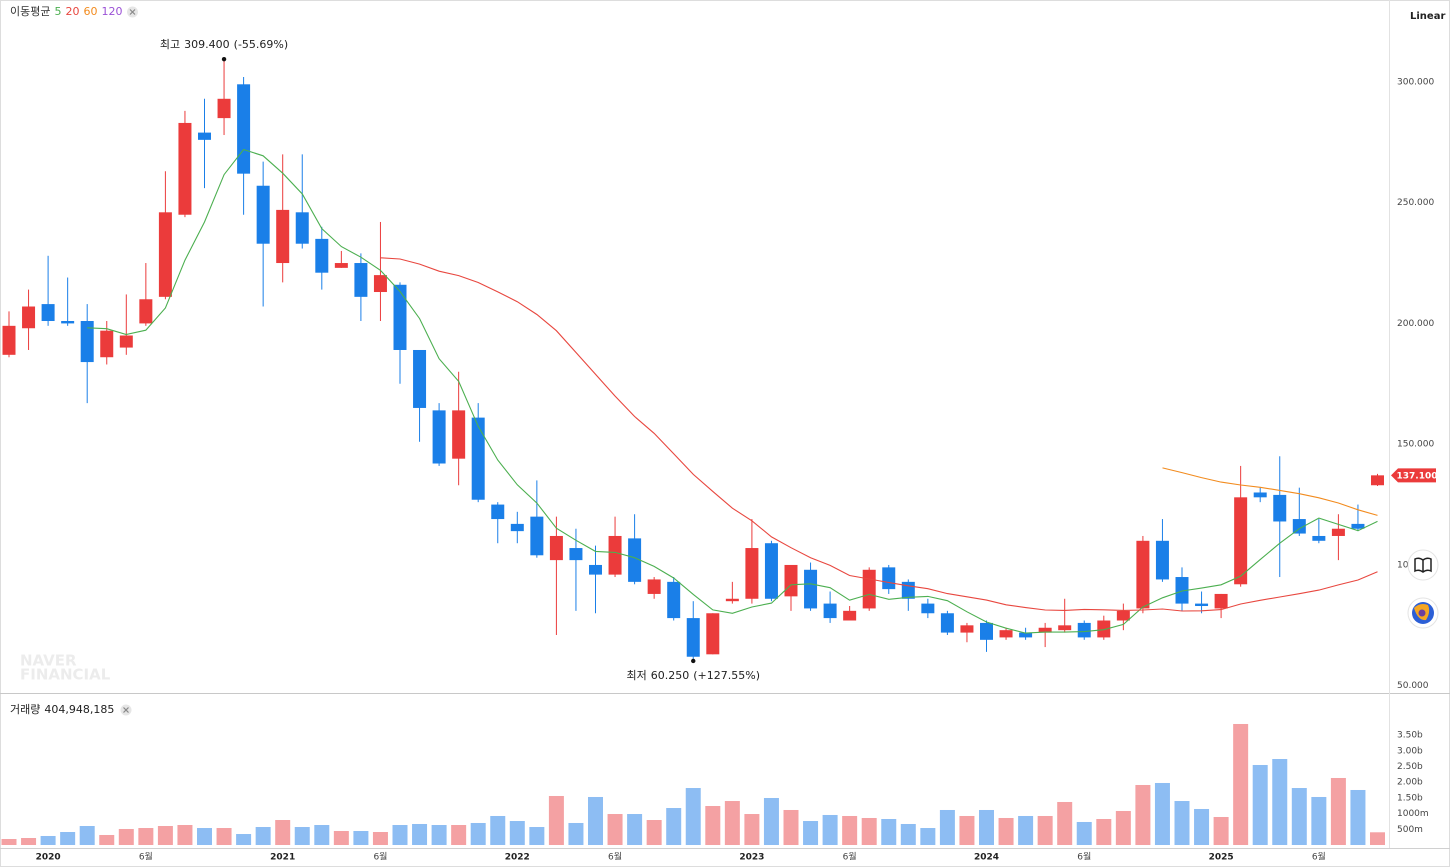  Describe the element at coordinates (111, 11) in the screenshot. I see `legend-entry: 120` at that location.